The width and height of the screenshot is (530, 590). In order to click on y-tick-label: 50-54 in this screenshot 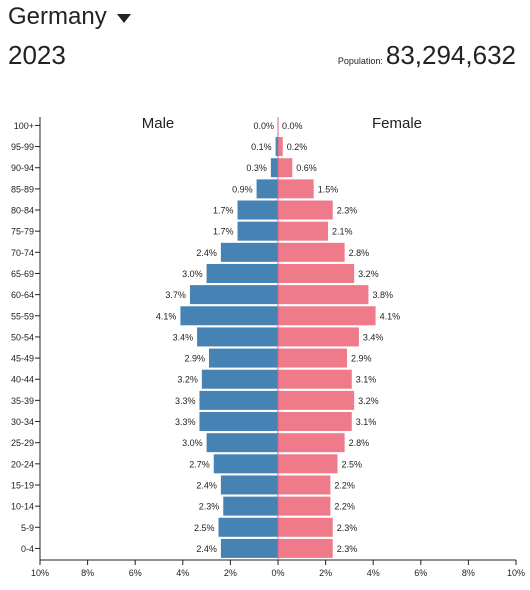, I will do `click(22, 337)`.